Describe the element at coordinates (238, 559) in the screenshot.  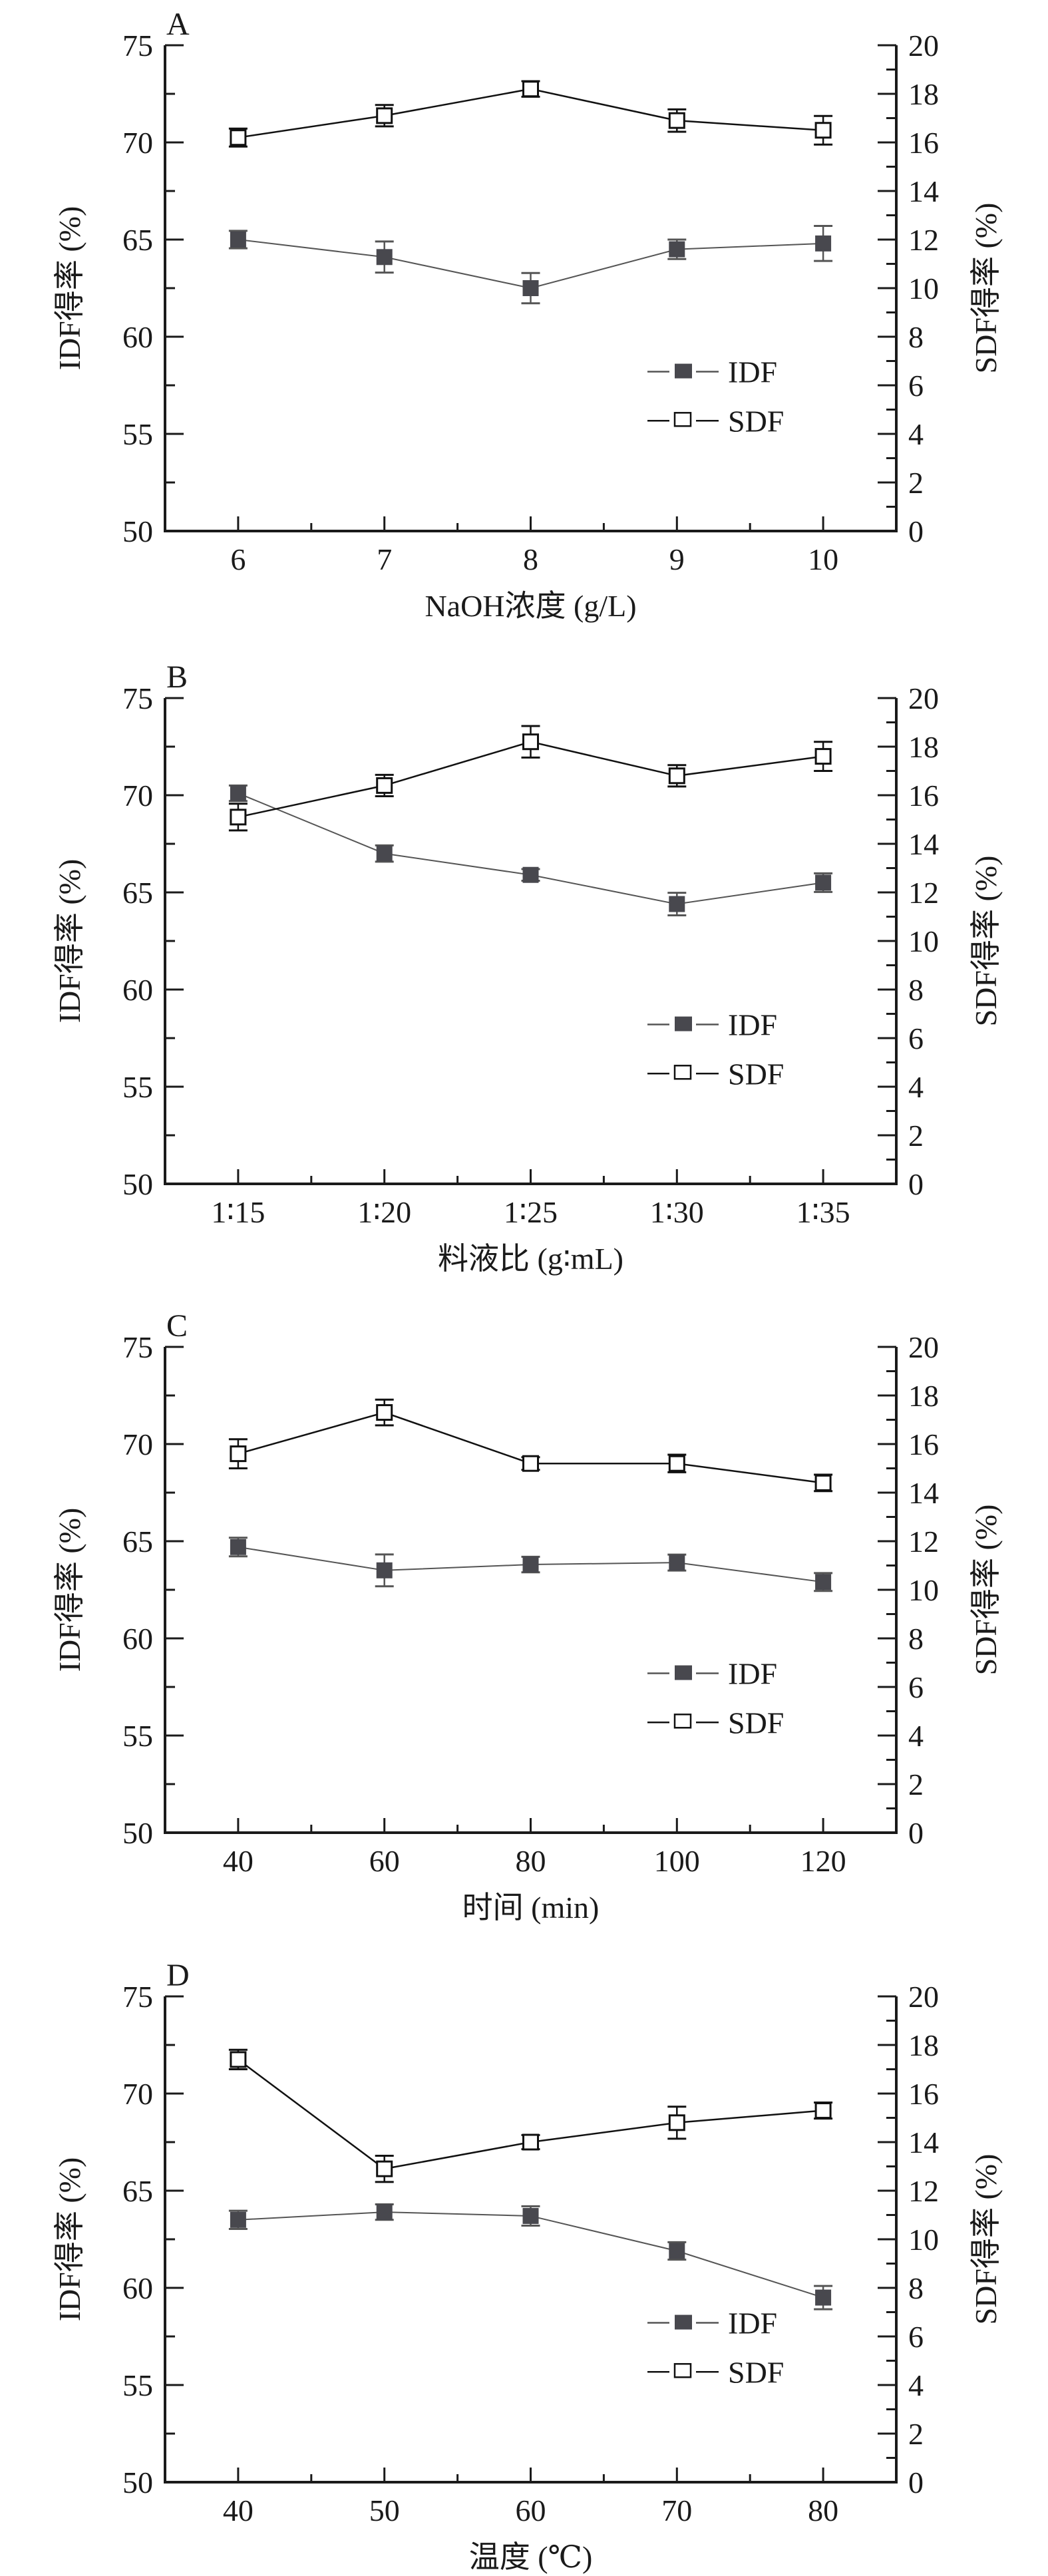
I see `x-tick-label: 6` at that location.